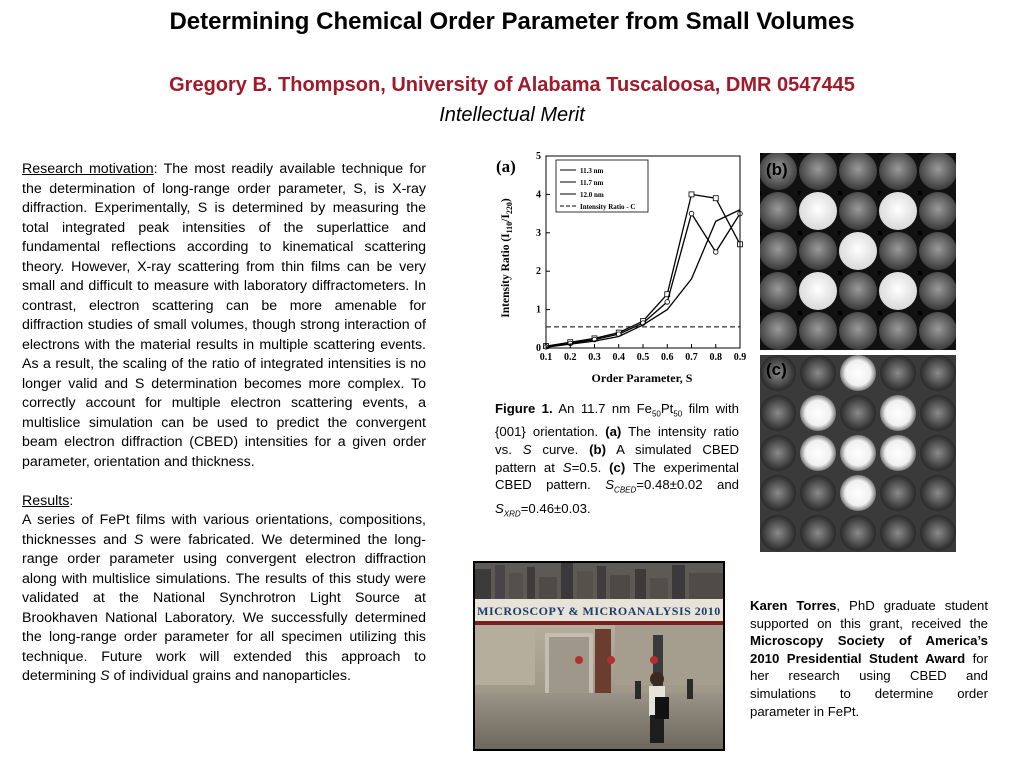 This screenshot has height=768, width=1024. What do you see at coordinates (592, 171) in the screenshot?
I see `legend-label: 11.3 nm` at bounding box center [592, 171].